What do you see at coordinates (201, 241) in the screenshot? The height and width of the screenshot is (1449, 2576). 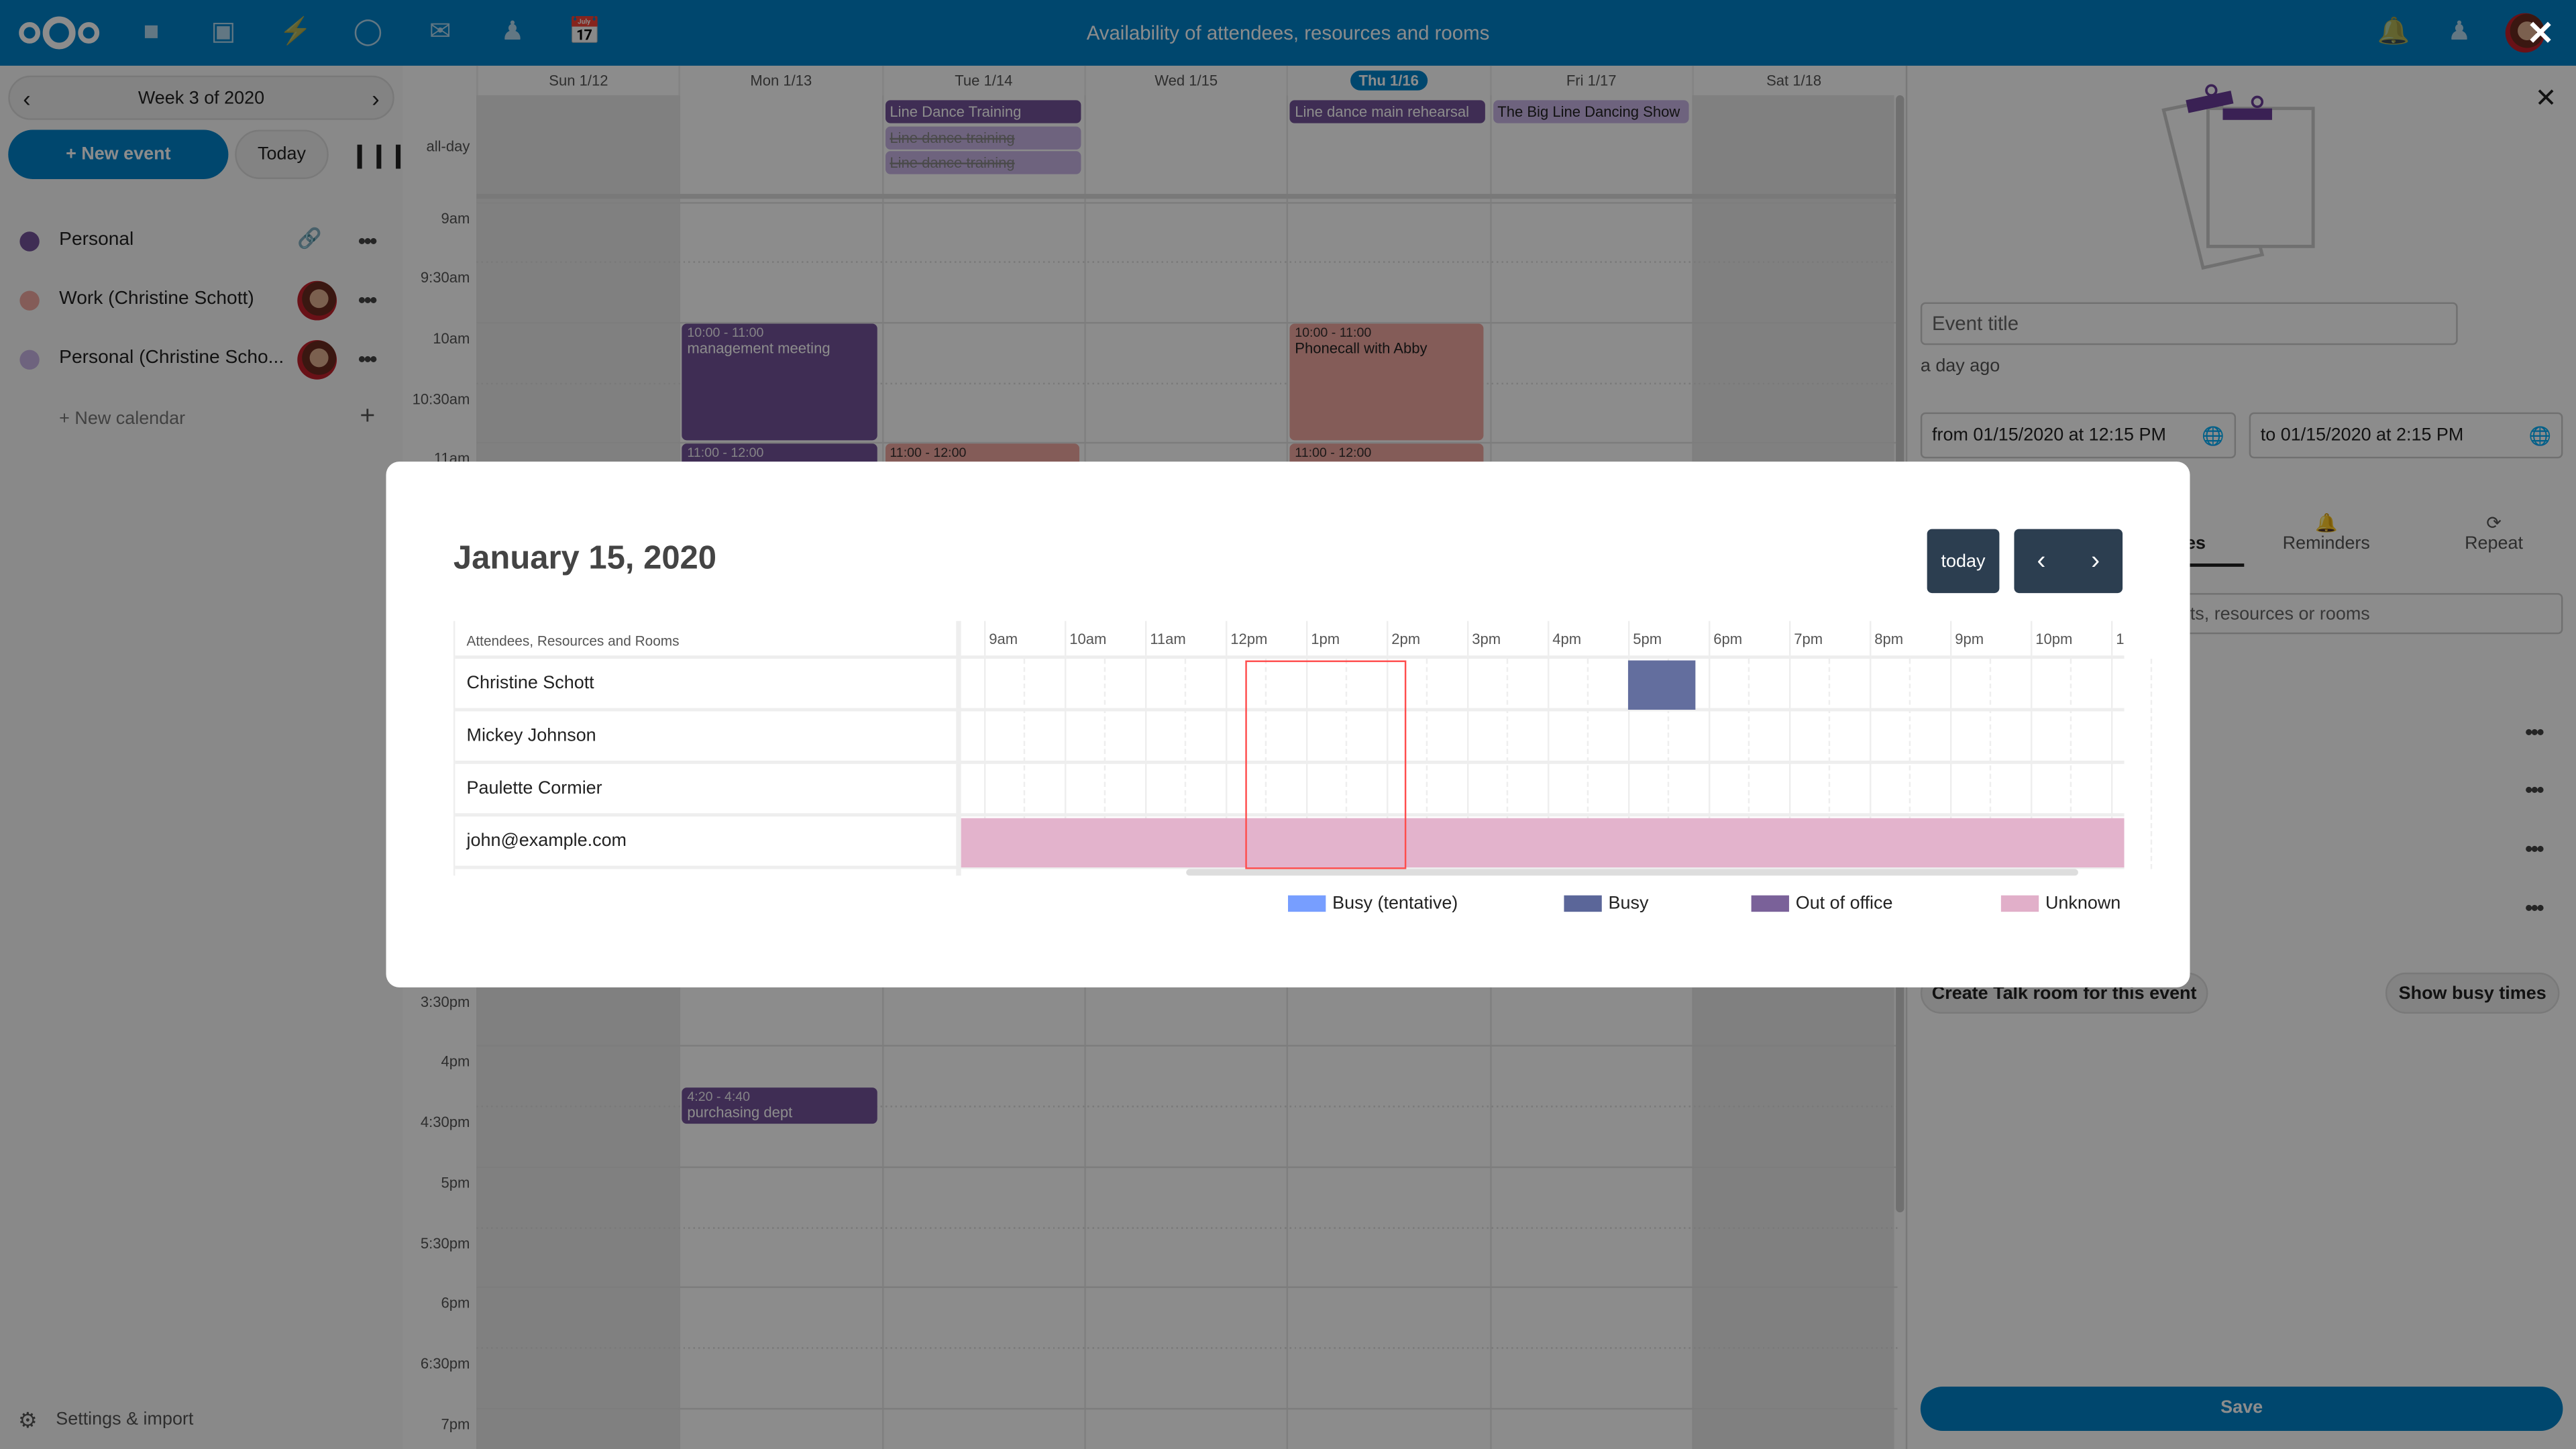 I see `calendar-item: Personal 🔗 •••` at bounding box center [201, 241].